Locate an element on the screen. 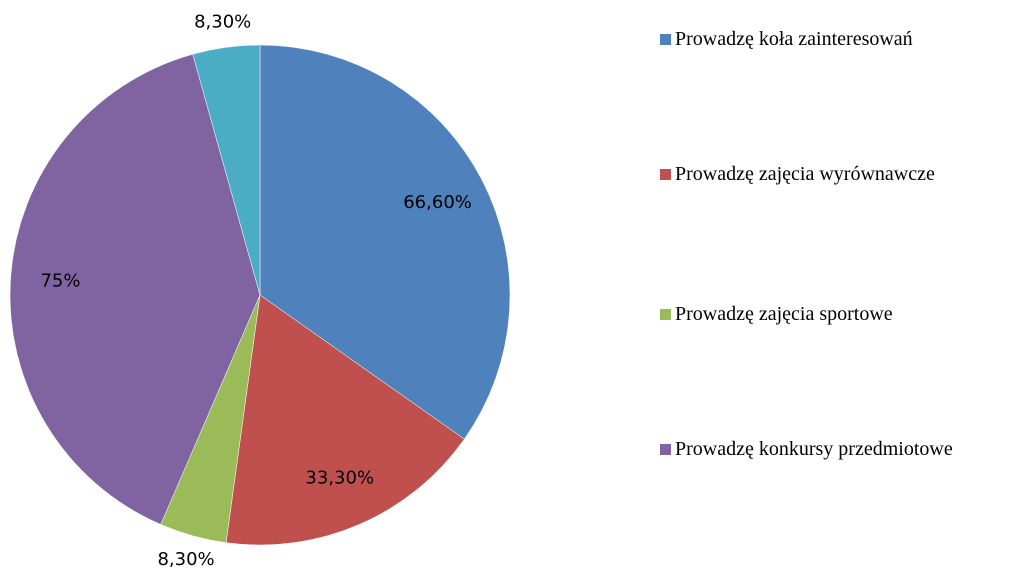 This screenshot has width=1020, height=570. legend-label: Prowadzę koła zainteresowań is located at coordinates (794, 39).